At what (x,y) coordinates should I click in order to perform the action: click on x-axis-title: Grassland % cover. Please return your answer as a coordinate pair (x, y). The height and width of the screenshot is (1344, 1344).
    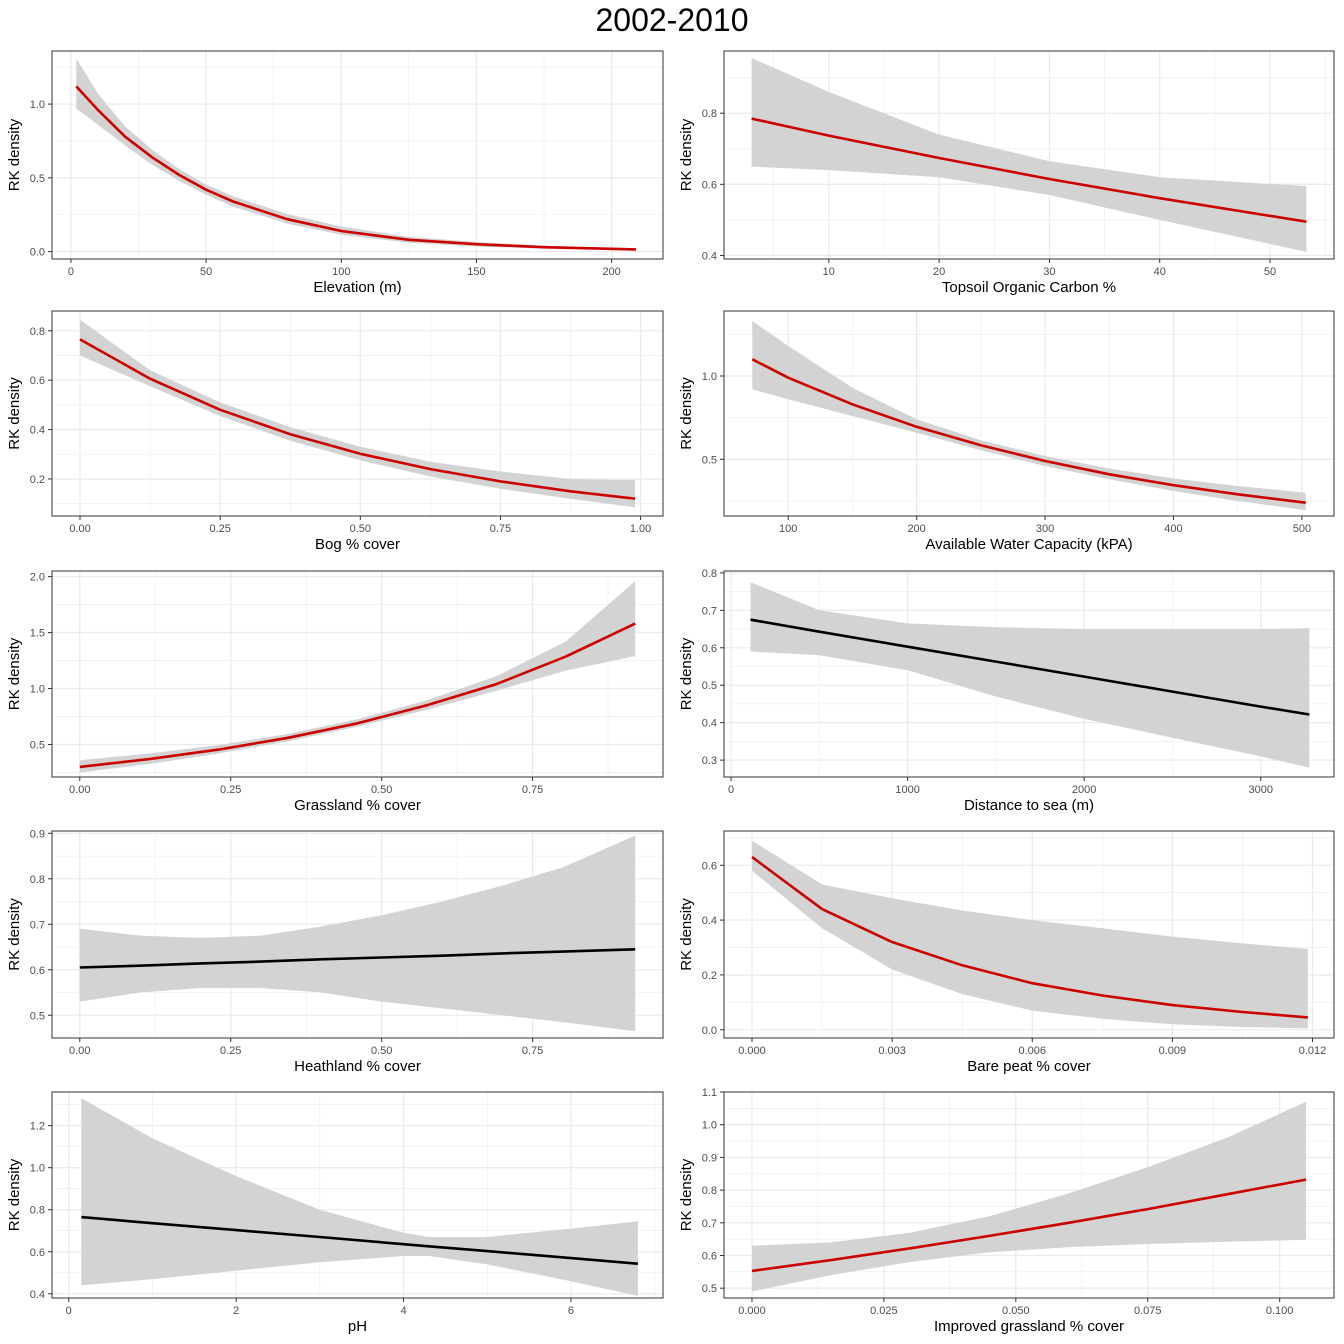
    Looking at the image, I should click on (357, 805).